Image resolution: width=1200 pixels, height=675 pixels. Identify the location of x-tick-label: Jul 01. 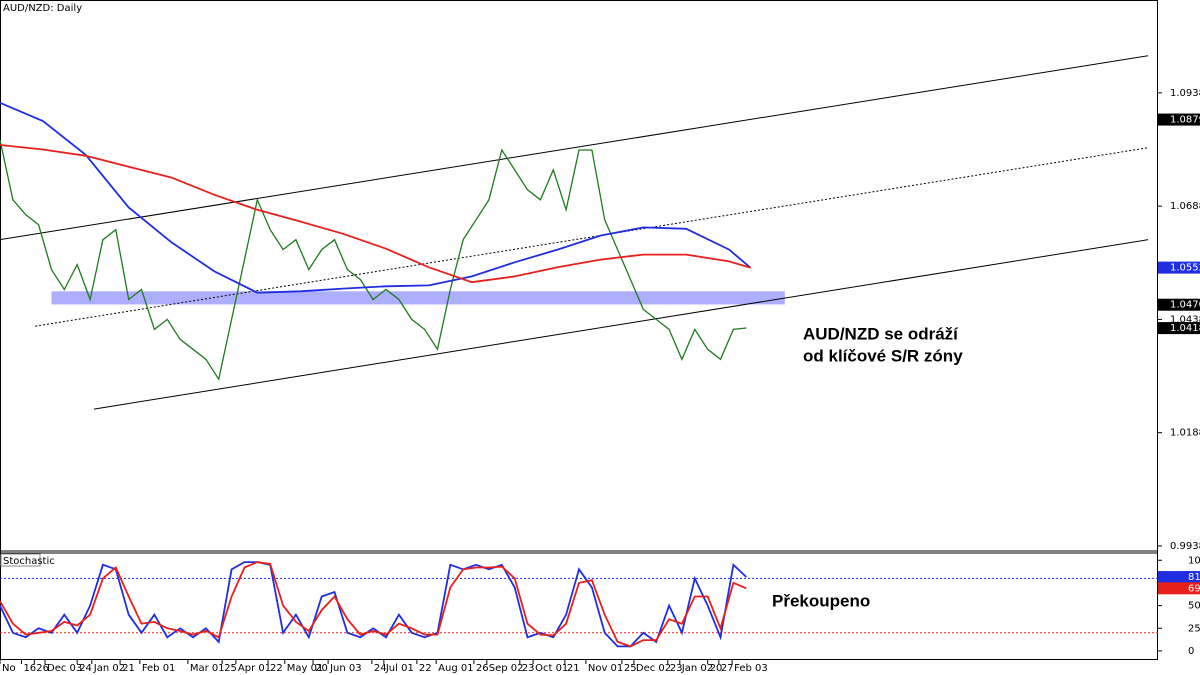
(399, 668).